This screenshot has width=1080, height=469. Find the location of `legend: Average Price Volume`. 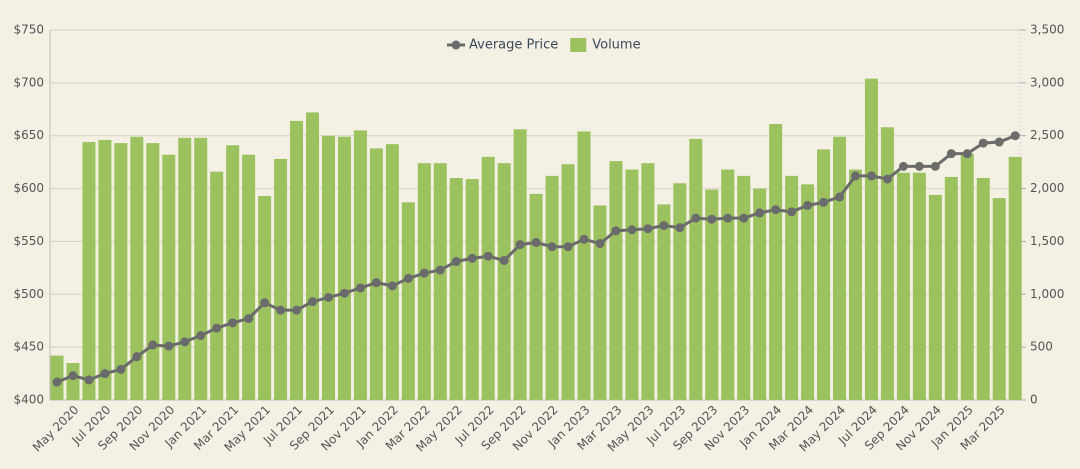

legend: Average Price Volume is located at coordinates (544, 45).